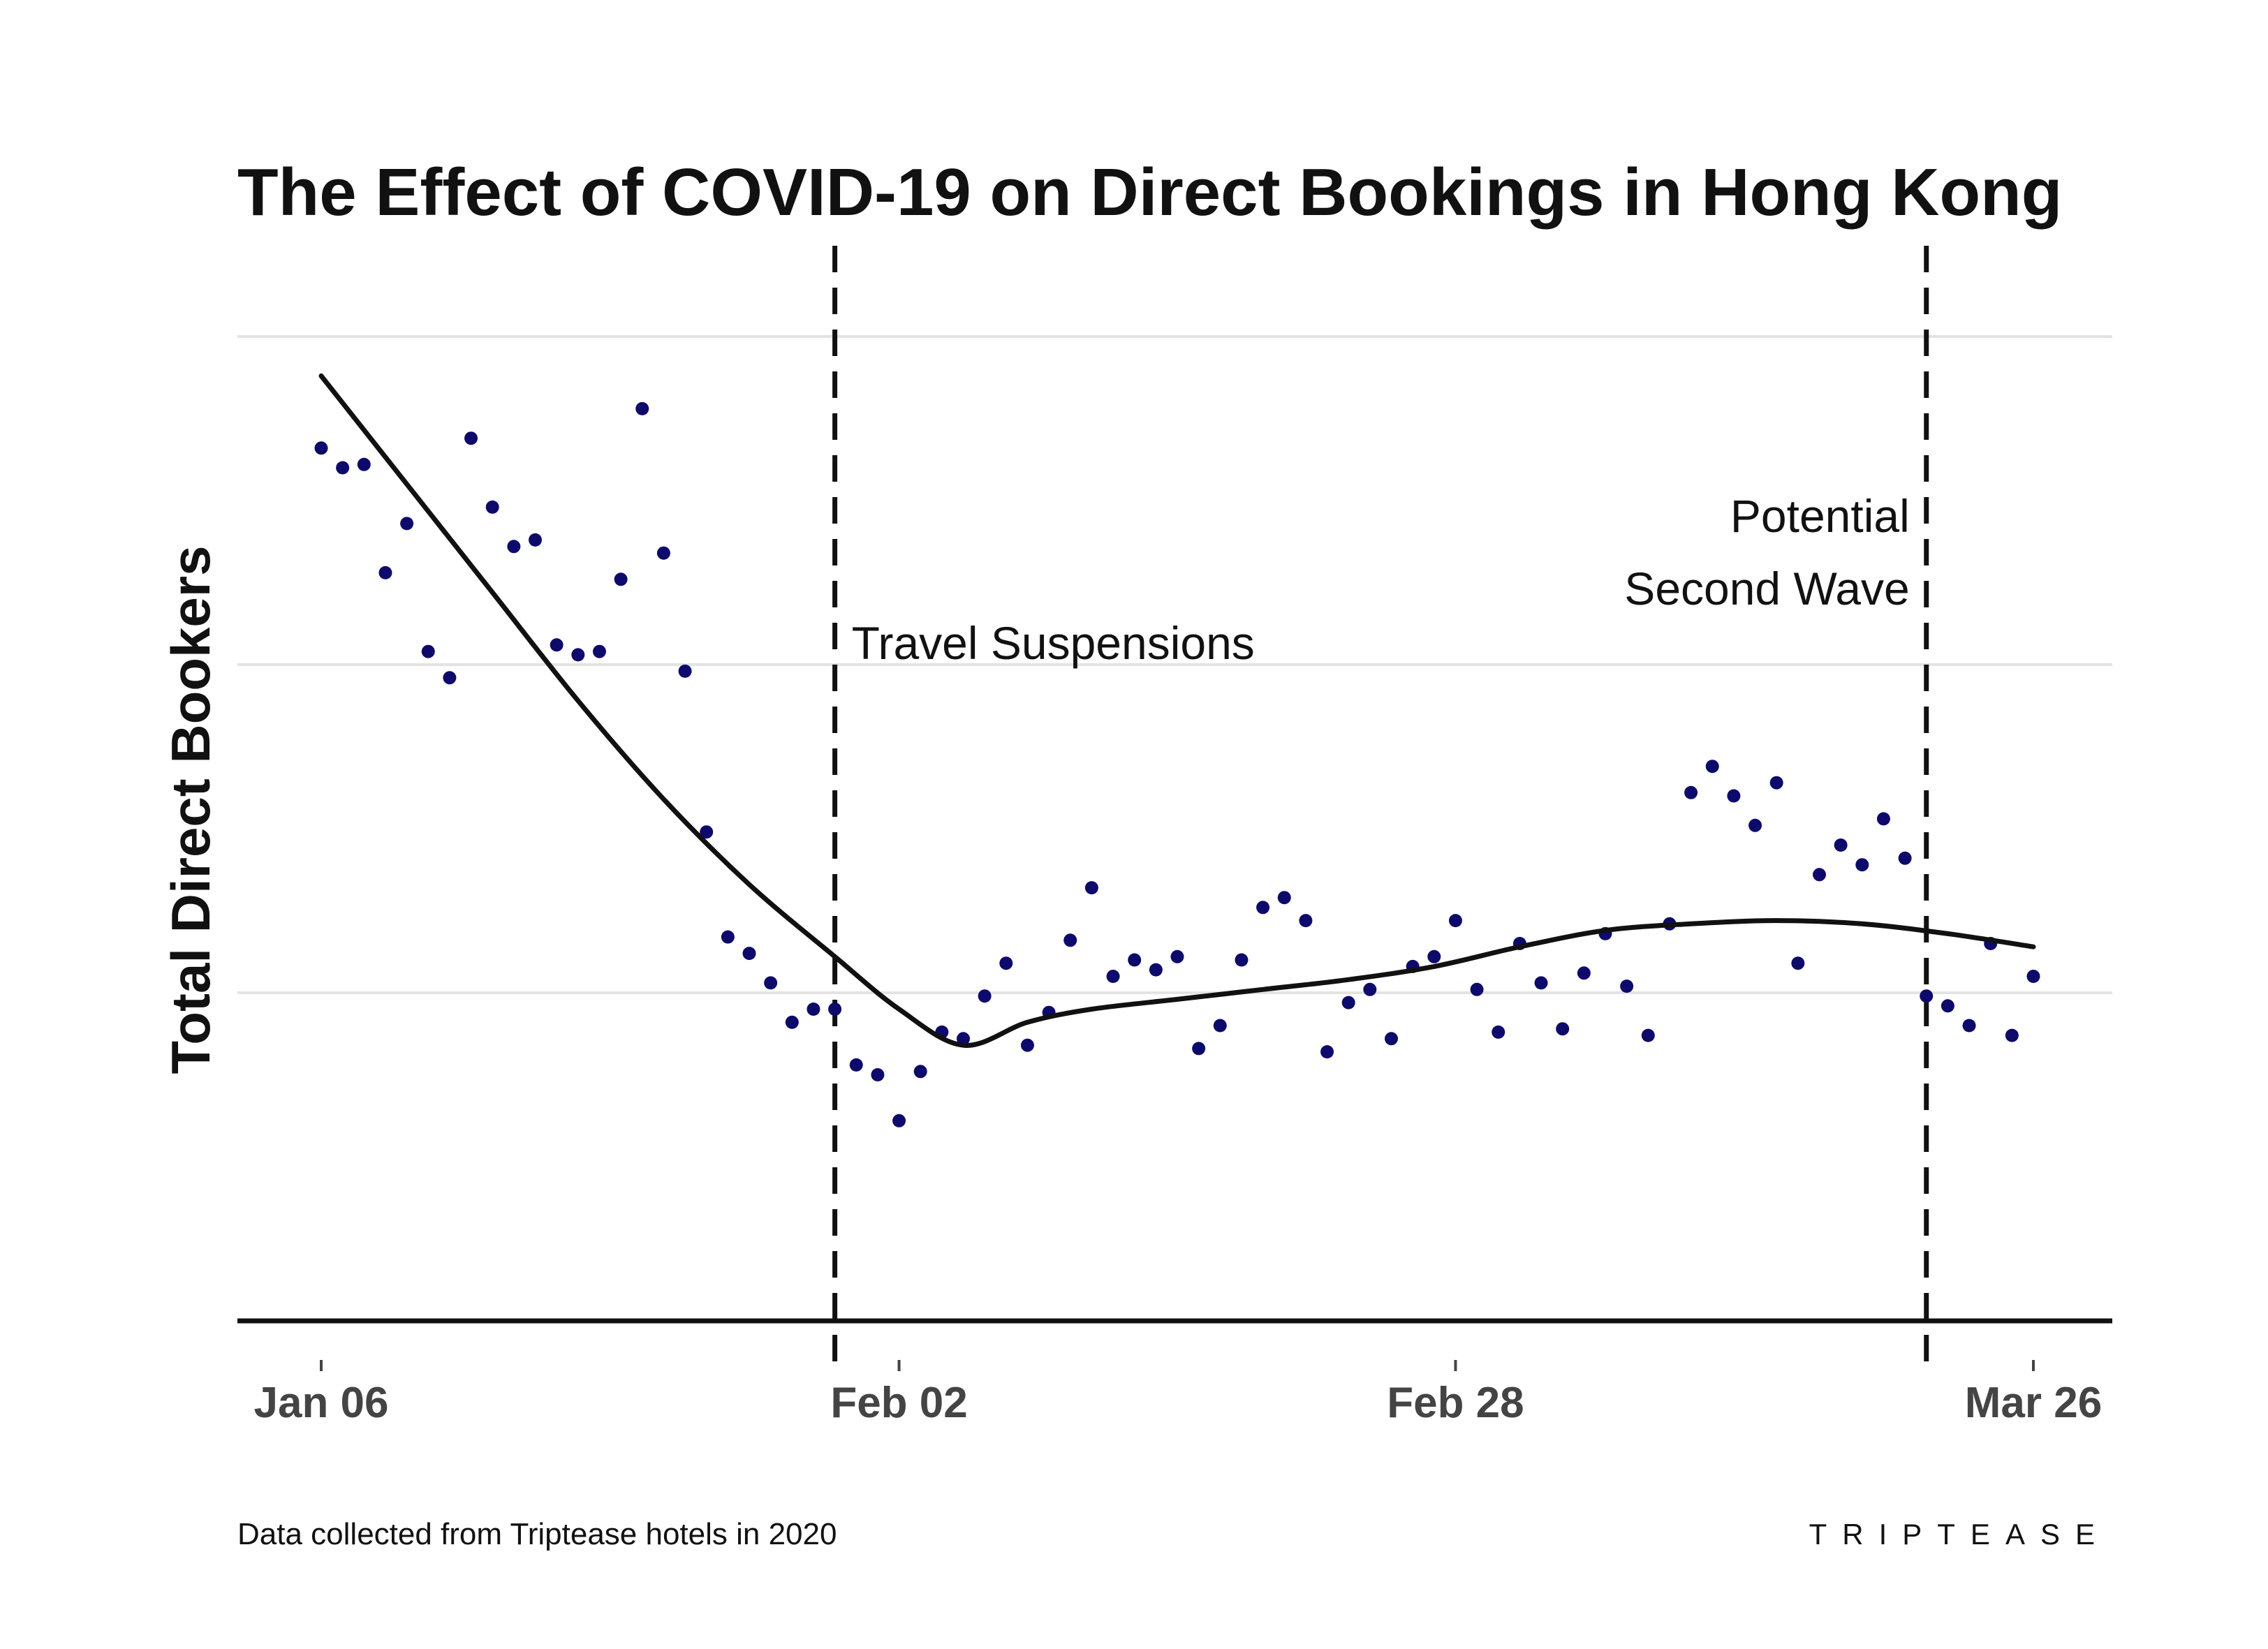 The height and width of the screenshot is (1649, 2268). I want to click on x-tick-label-0: Jan 06, so click(320, 1403).